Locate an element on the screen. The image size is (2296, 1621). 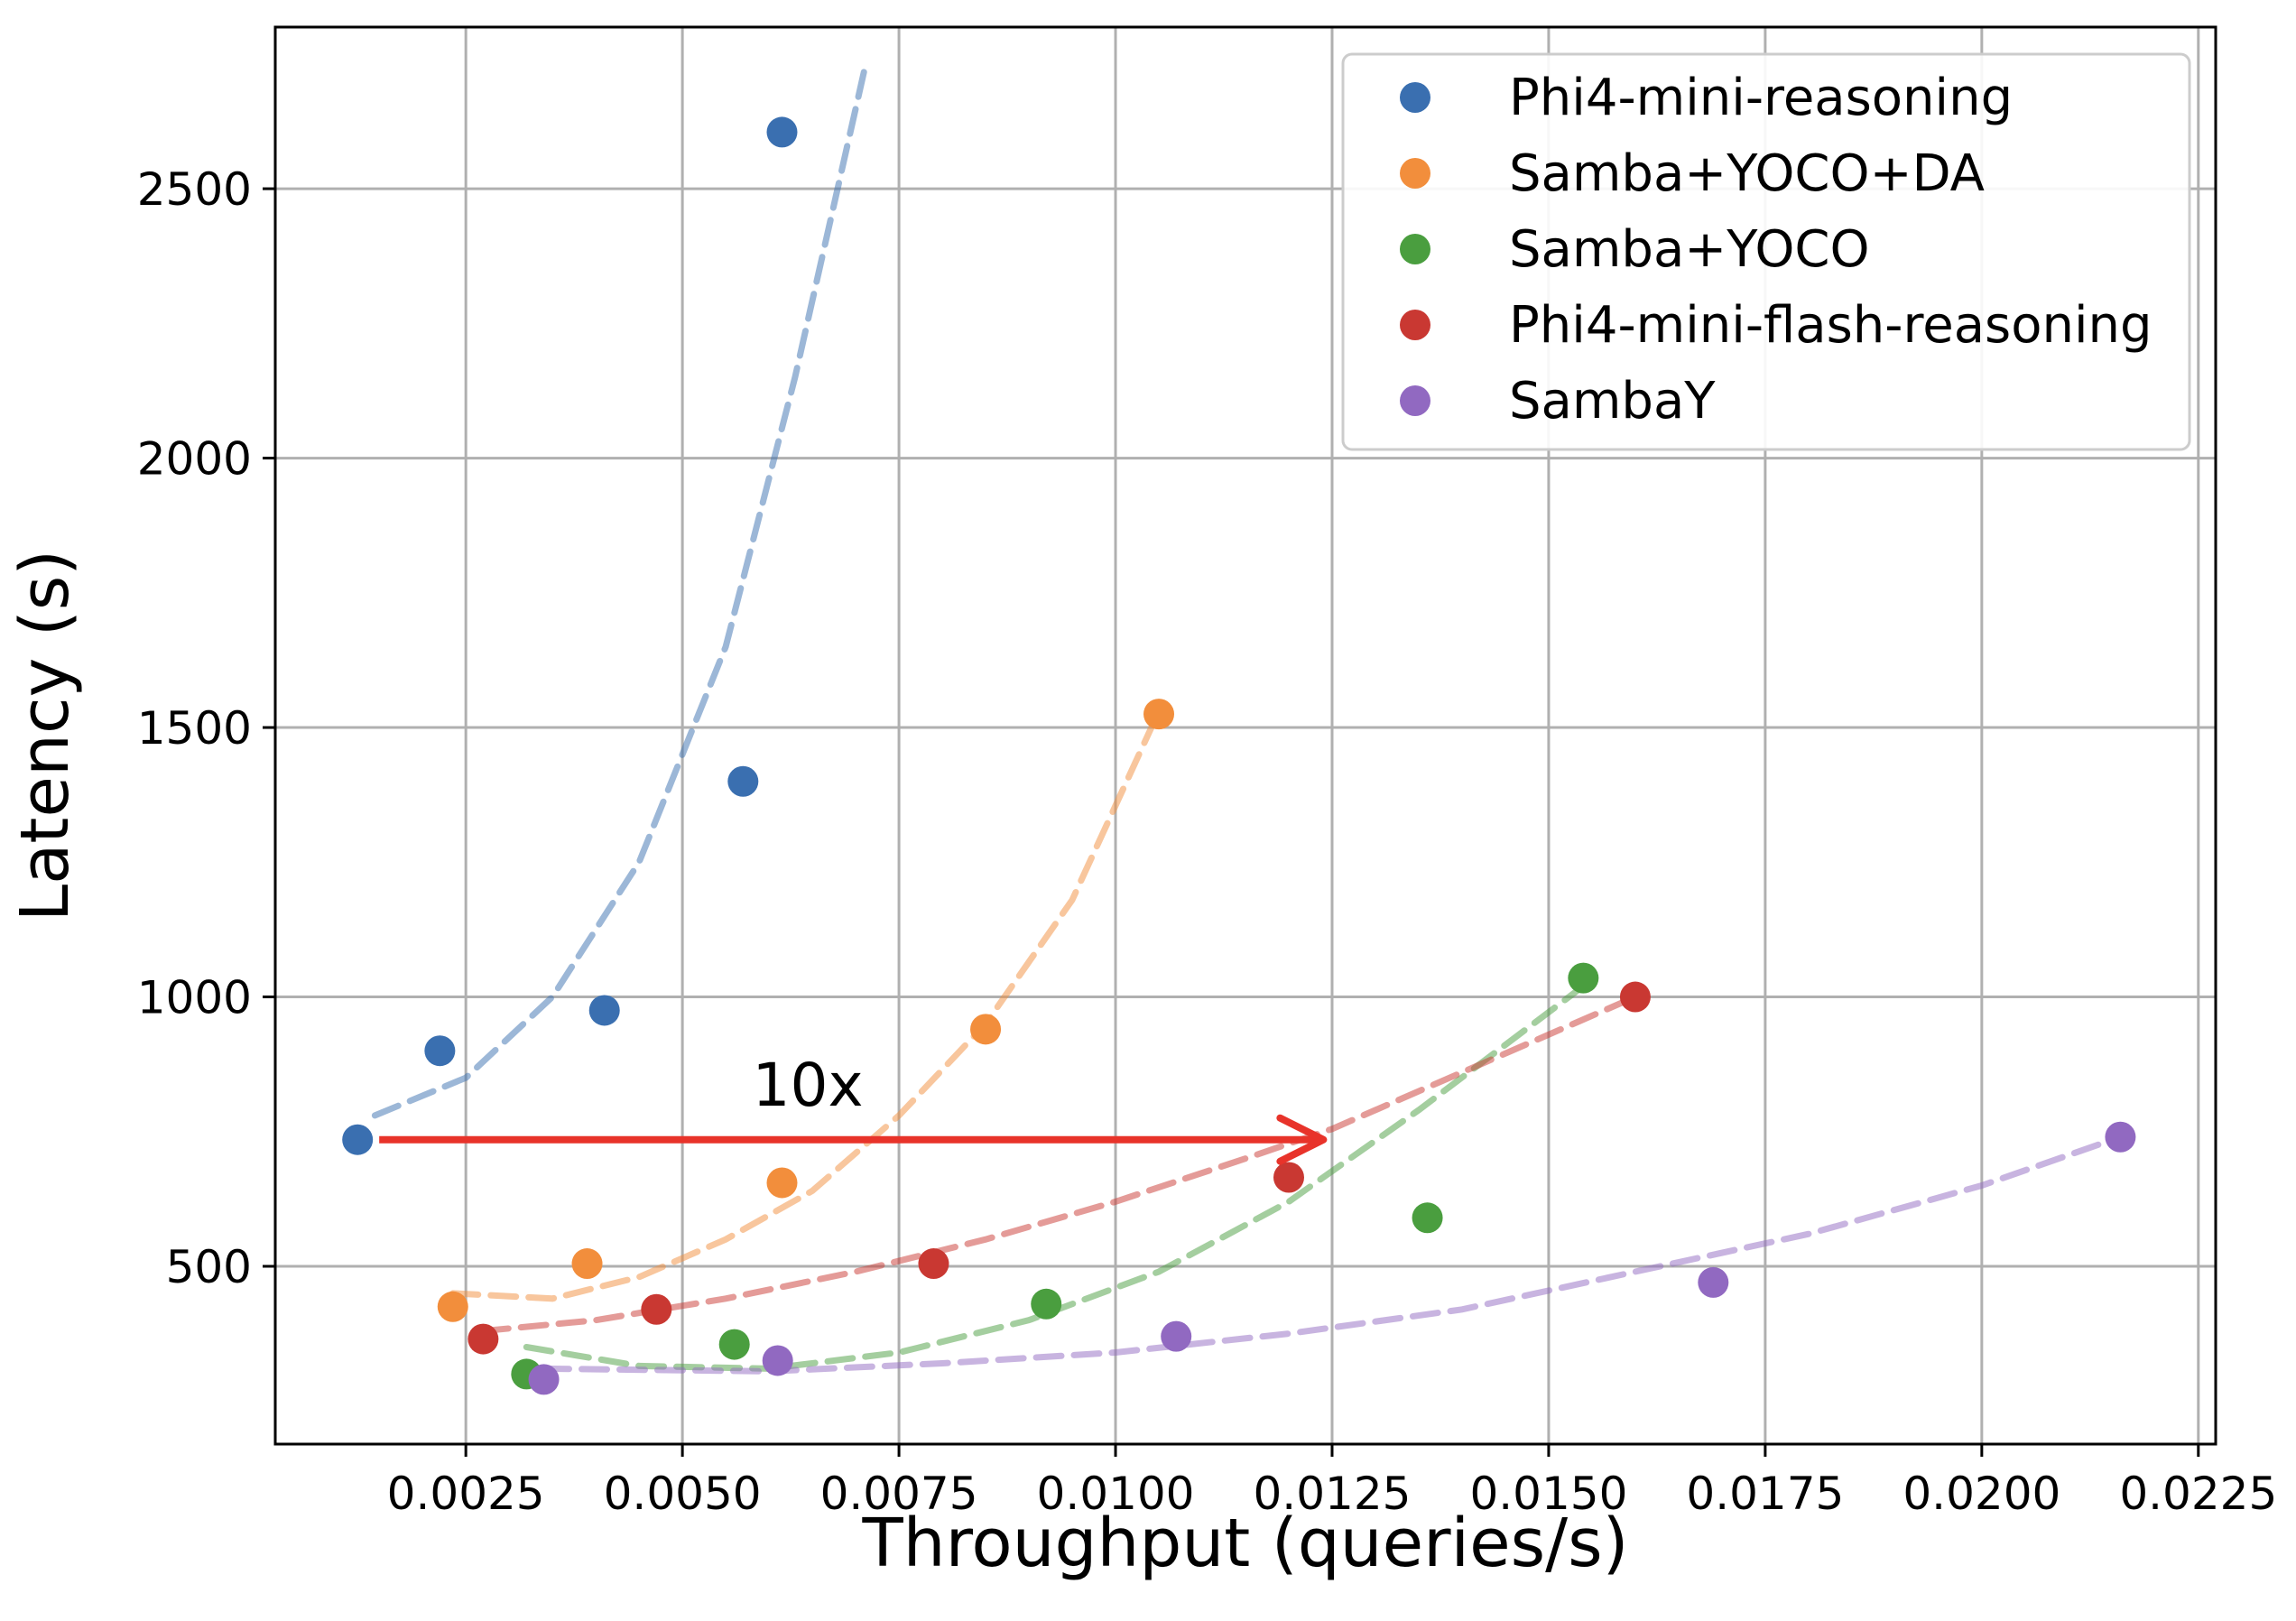
x-tick-label: 0.0125 is located at coordinates (1333, 1494).